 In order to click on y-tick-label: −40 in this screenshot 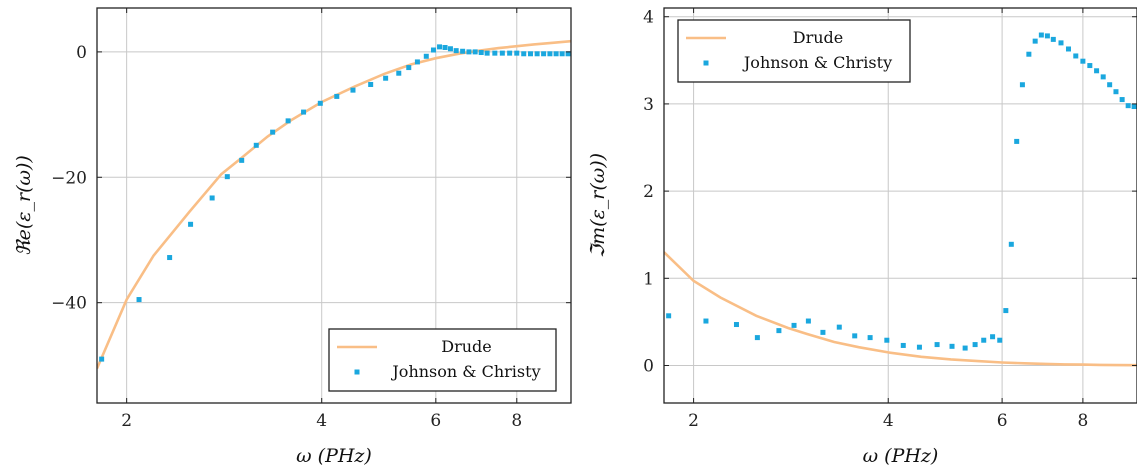, I will do `click(69, 304)`.